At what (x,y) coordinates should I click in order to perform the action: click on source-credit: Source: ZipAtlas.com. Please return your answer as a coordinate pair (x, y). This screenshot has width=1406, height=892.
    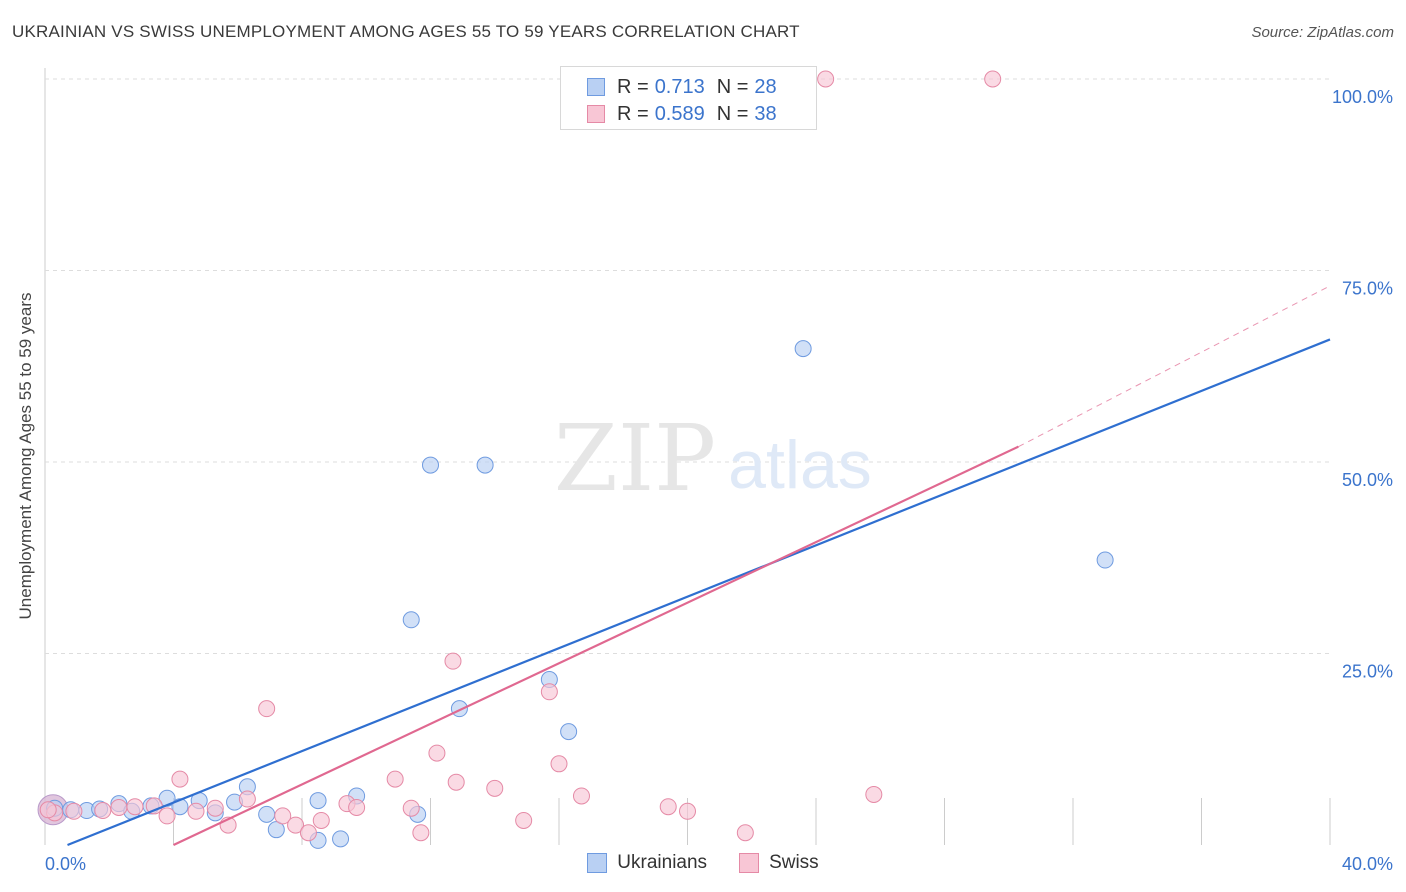
    Looking at the image, I should click on (1322, 32).